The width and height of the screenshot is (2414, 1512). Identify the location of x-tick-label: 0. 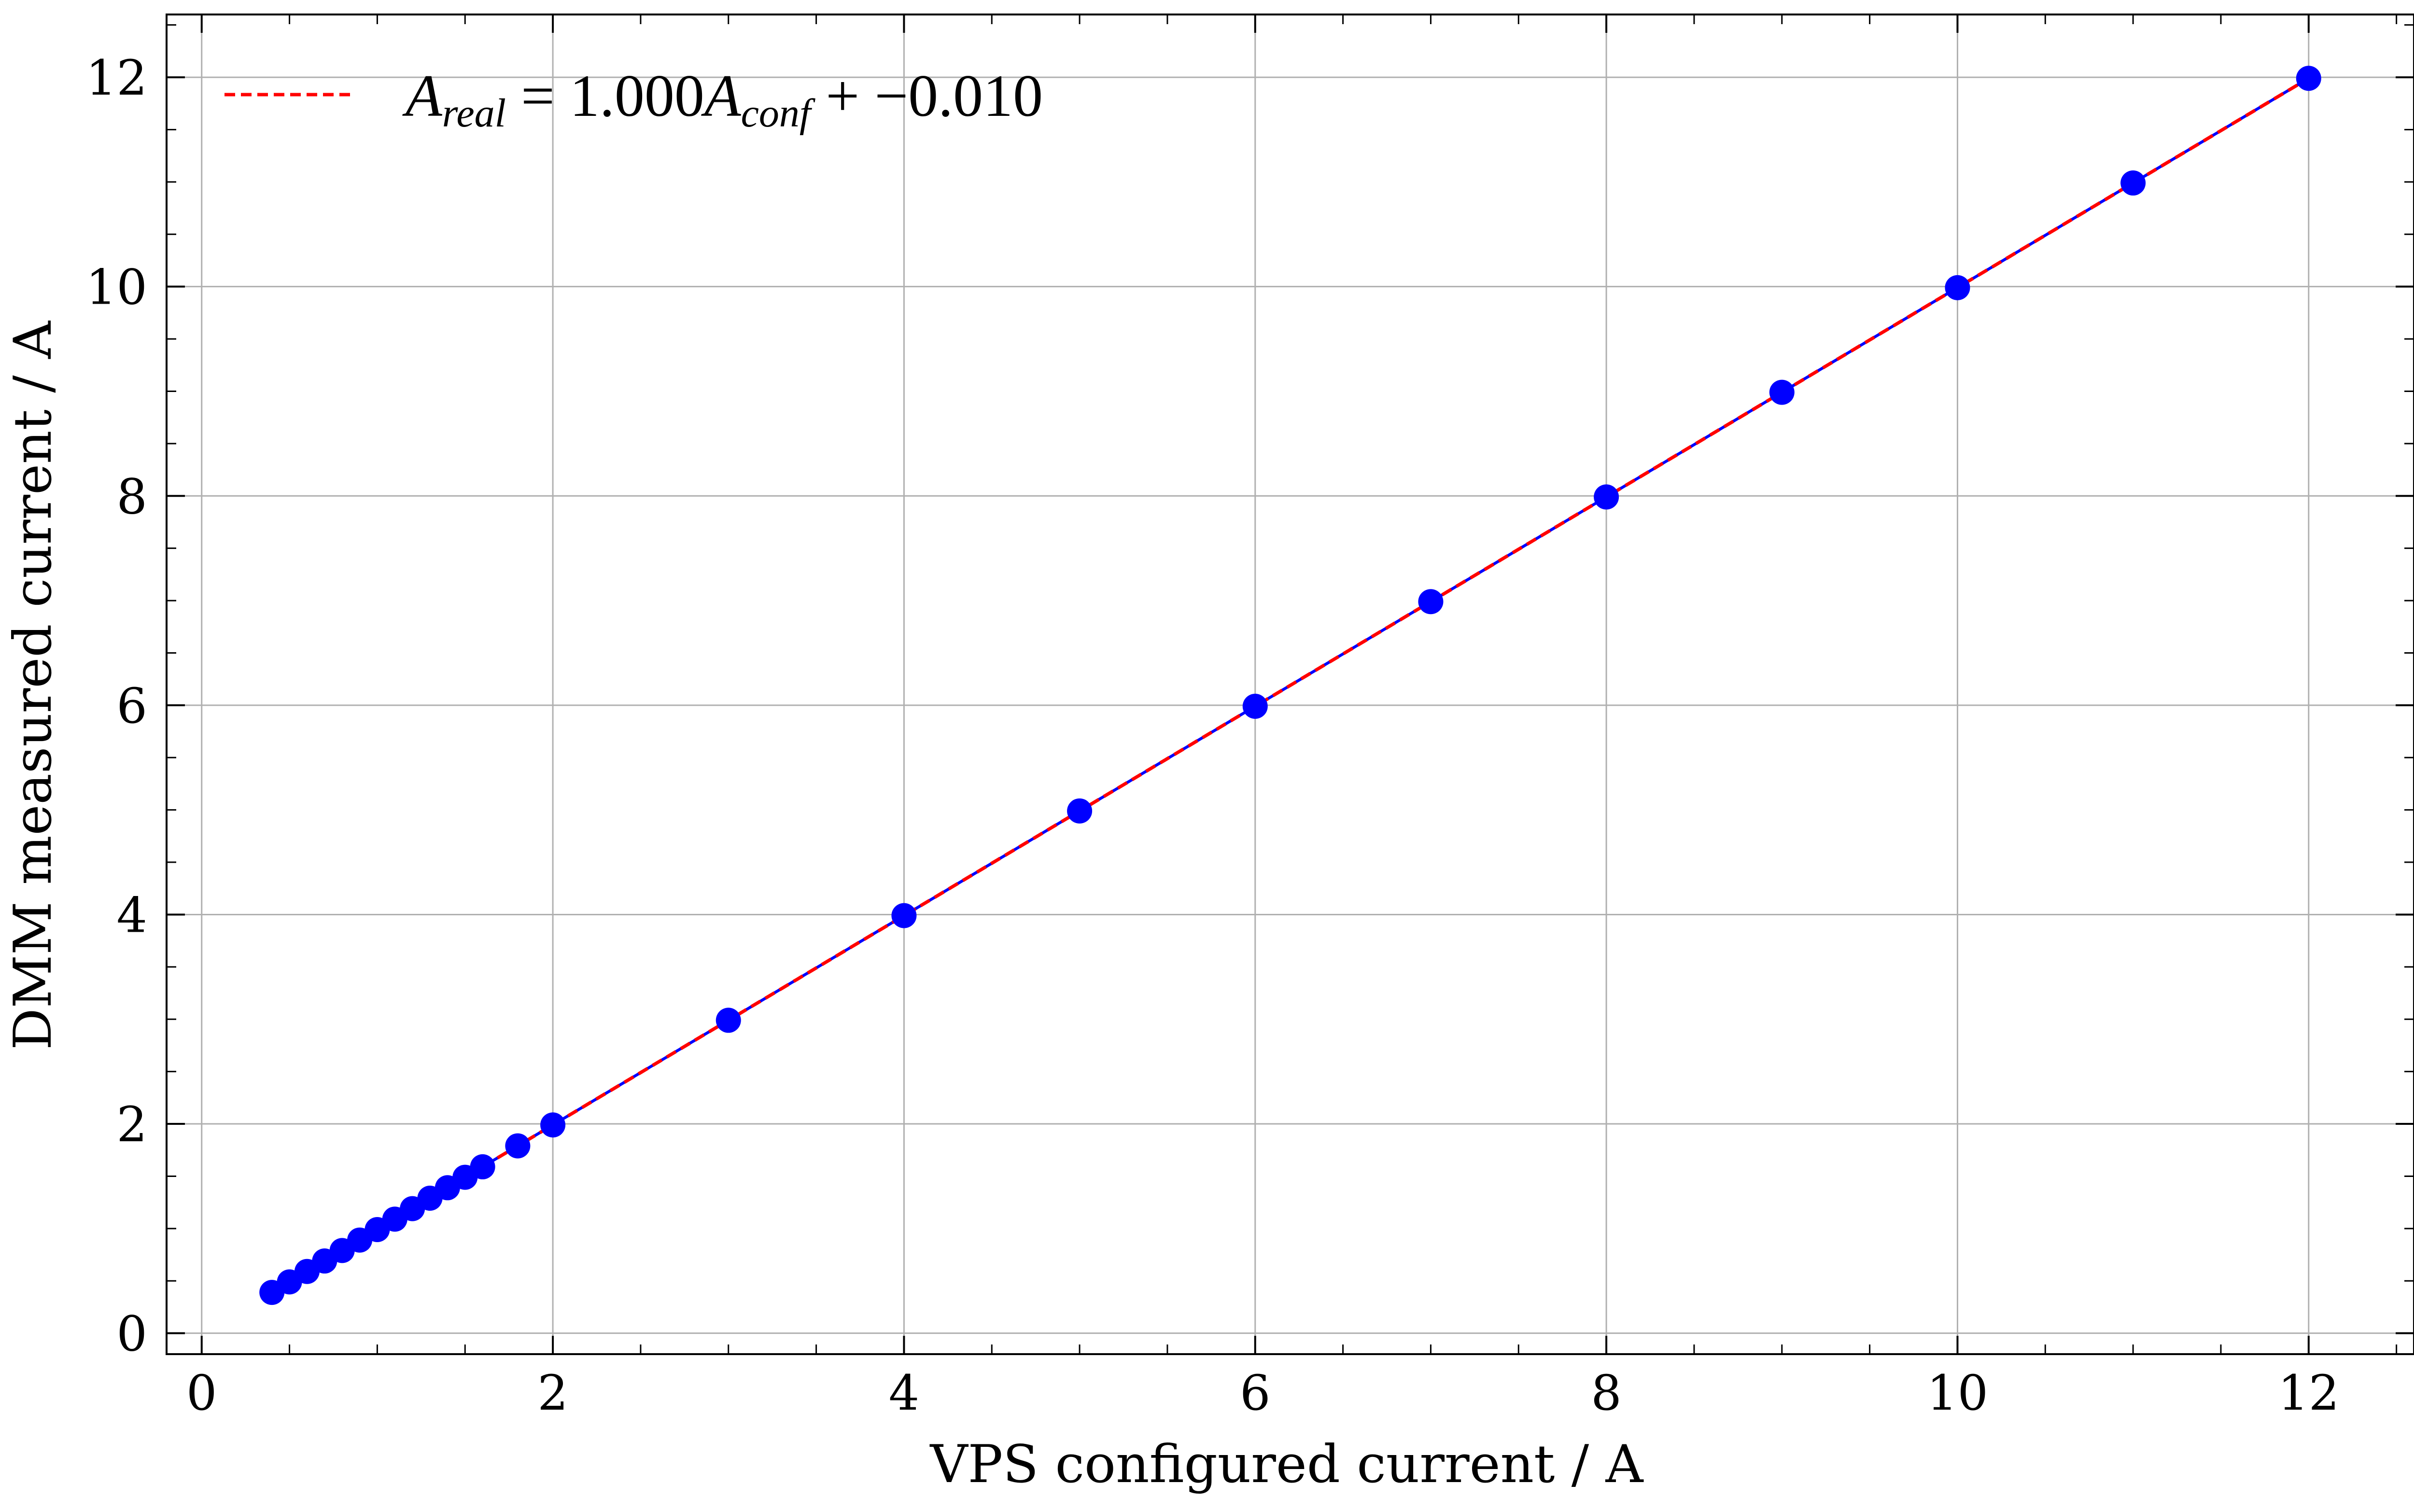
(202, 1393).